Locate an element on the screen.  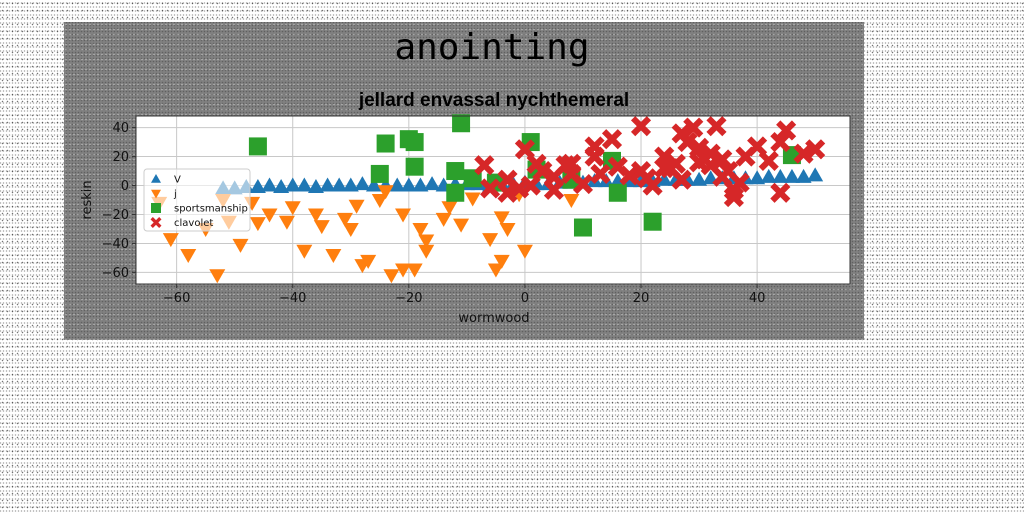
x-tick-label: 20 is located at coordinates (641, 298).